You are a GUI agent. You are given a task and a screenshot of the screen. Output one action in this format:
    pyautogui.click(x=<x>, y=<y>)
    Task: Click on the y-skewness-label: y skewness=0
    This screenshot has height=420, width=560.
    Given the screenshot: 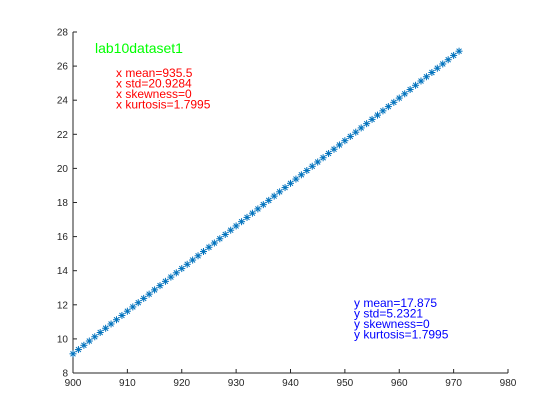 What is the action you would take?
    pyautogui.click(x=392, y=324)
    